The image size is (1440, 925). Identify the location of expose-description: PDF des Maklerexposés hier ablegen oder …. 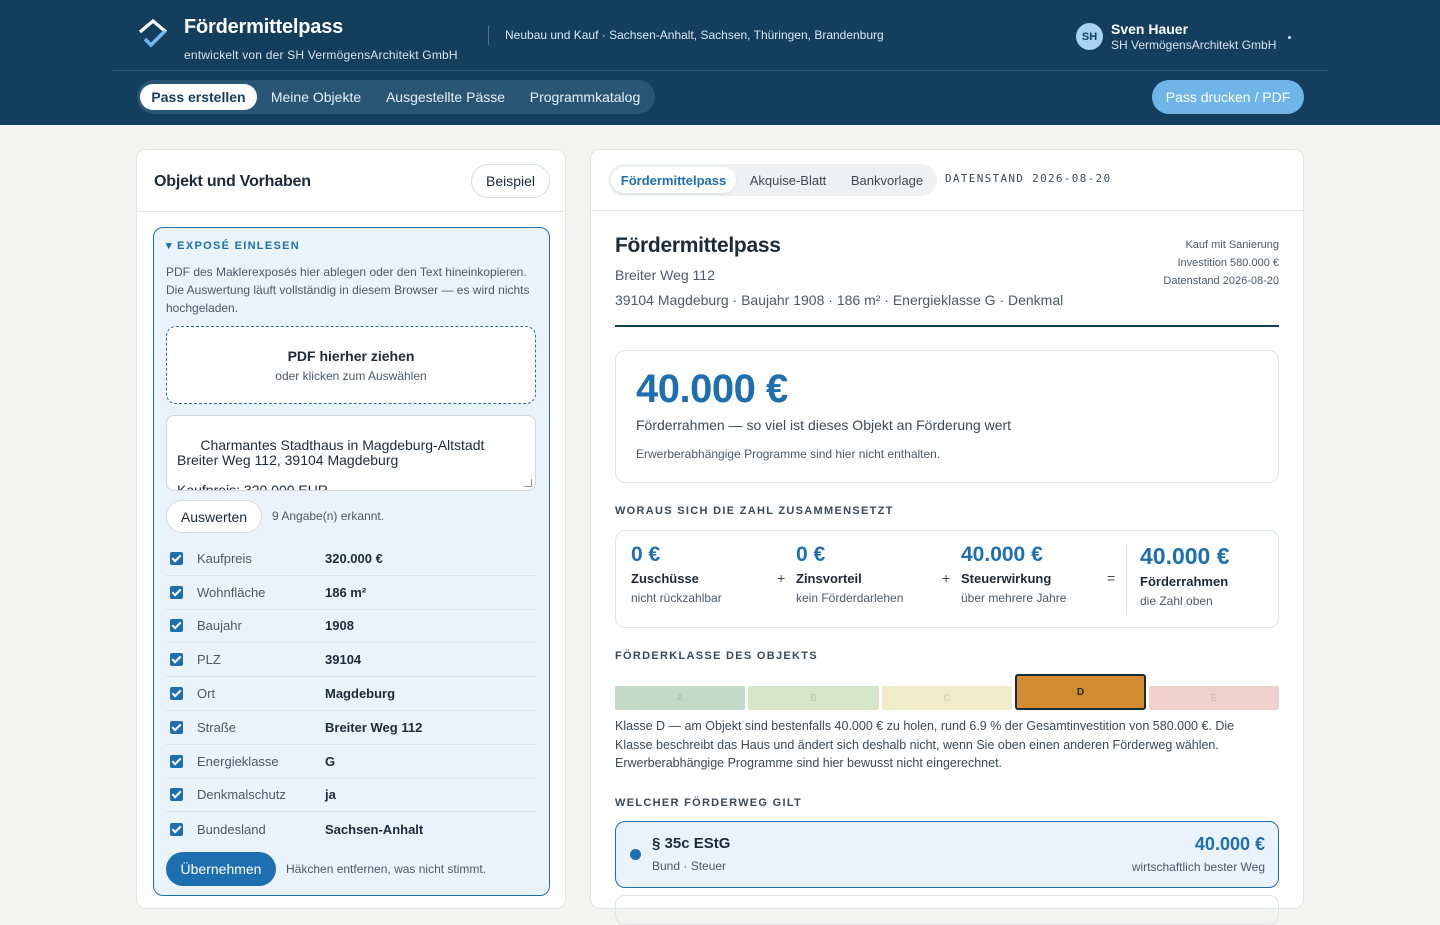
(348, 290).